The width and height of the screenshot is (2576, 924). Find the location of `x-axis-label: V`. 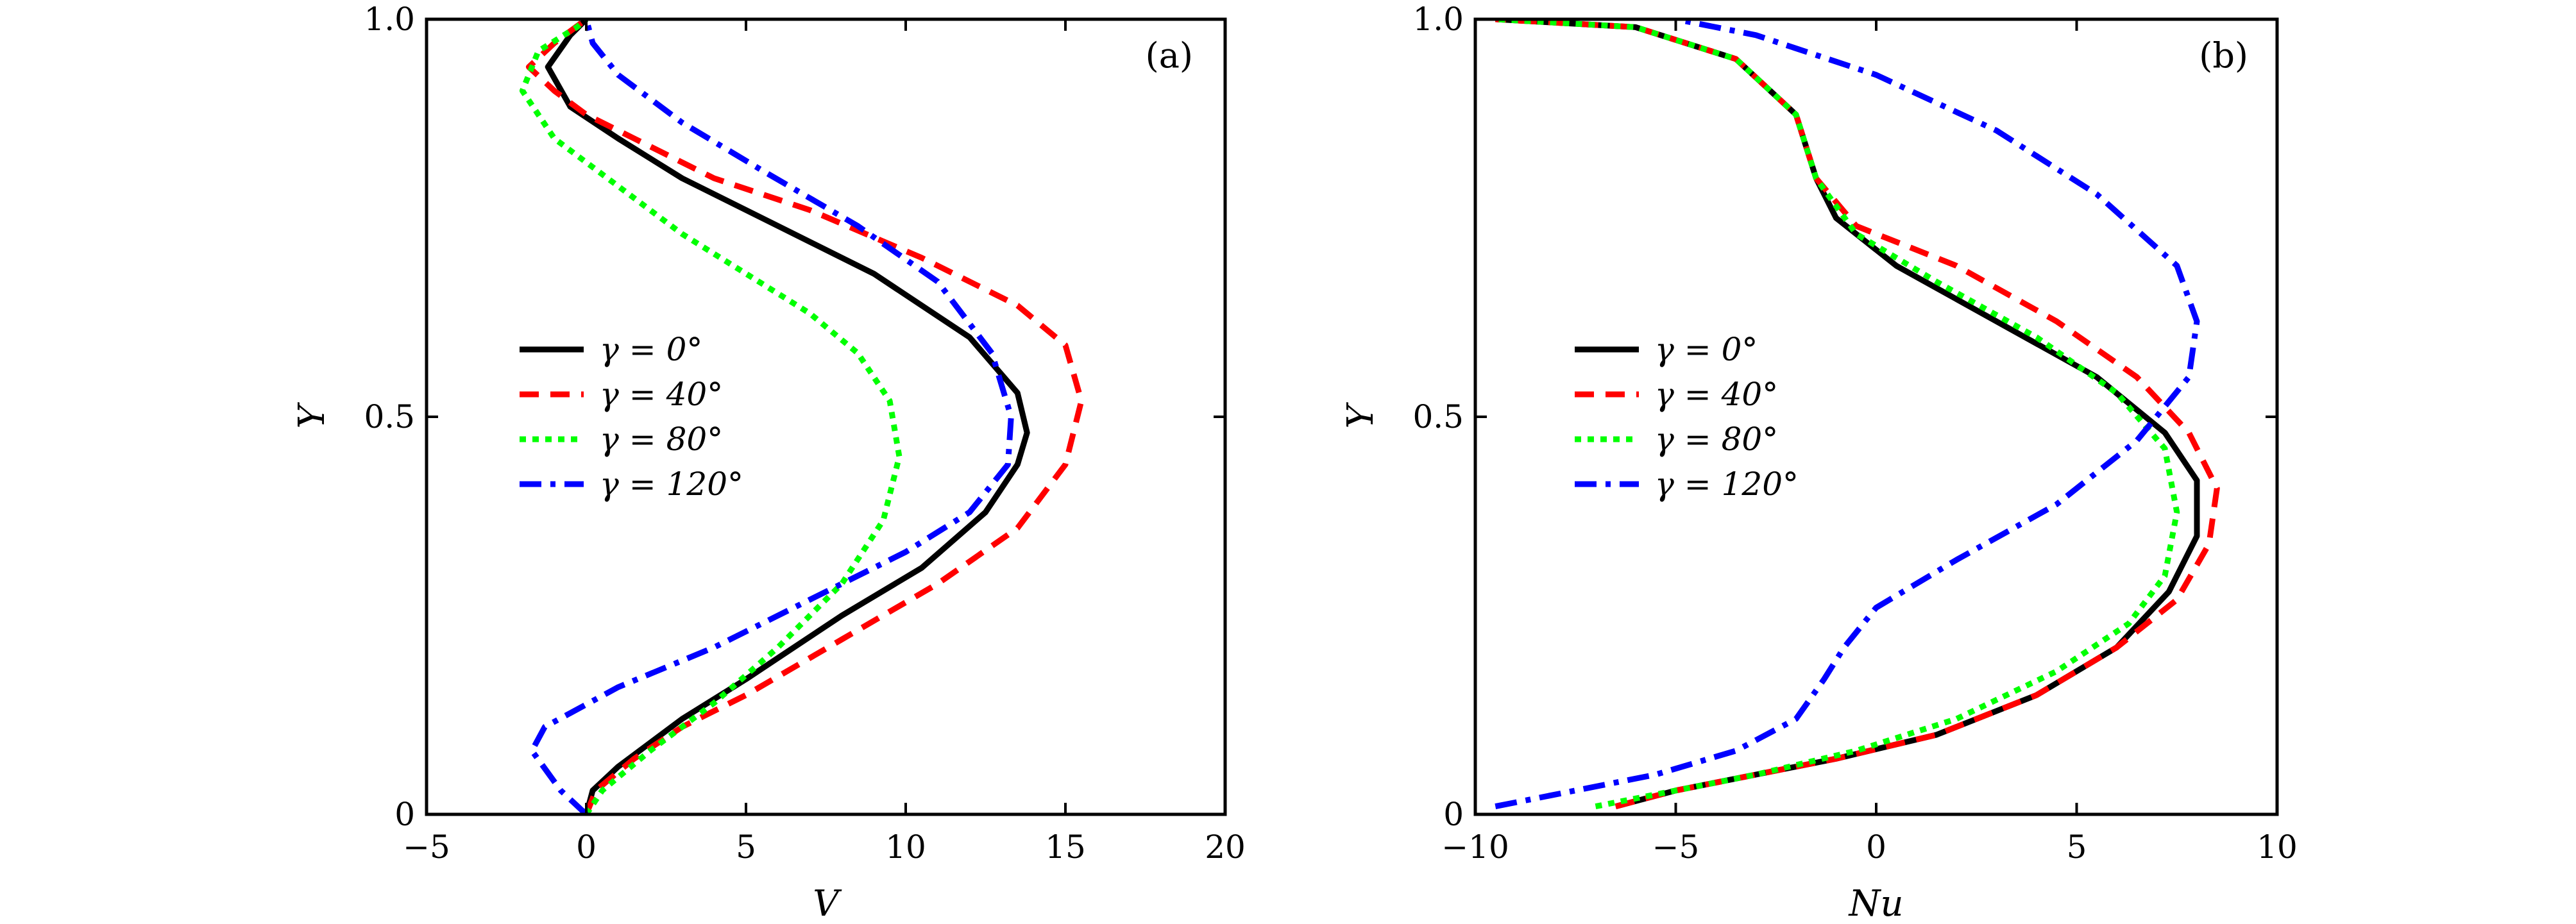

x-axis-label: V is located at coordinates (827, 903).